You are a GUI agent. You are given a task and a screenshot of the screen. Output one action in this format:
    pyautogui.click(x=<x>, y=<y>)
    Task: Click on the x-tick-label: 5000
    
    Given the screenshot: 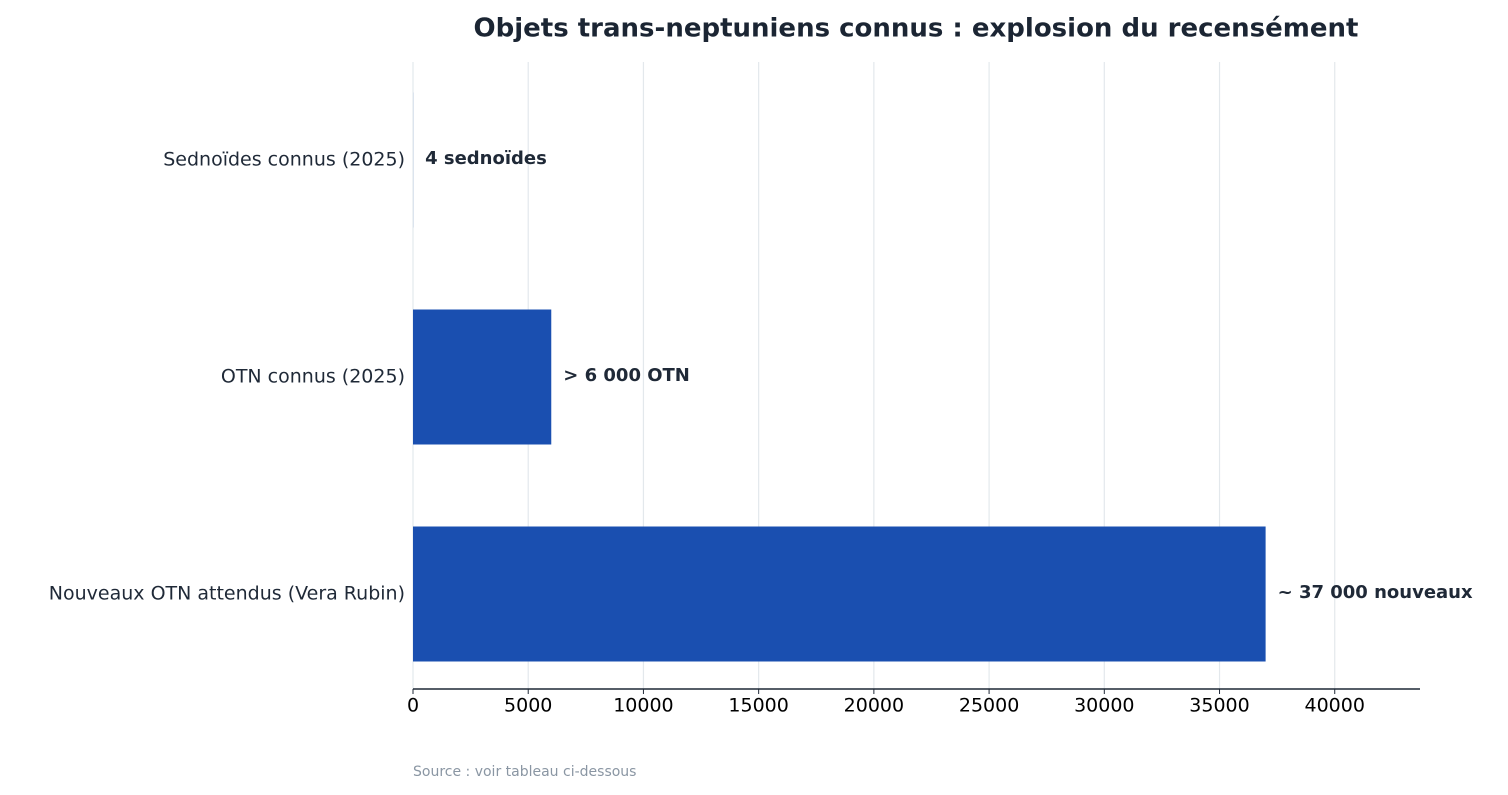 What is the action you would take?
    pyautogui.click(x=528, y=706)
    